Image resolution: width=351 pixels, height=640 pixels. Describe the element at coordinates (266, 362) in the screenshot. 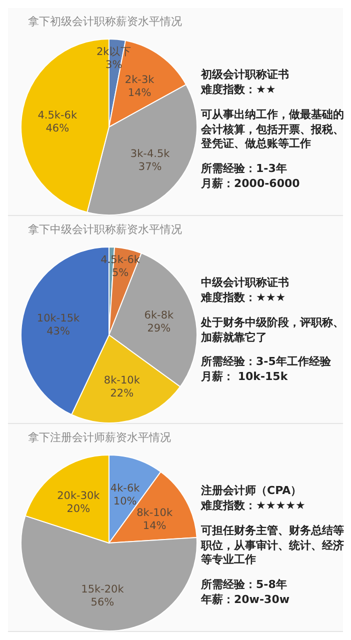

I see `text: 所需经验：3-5年工作经验` at that location.